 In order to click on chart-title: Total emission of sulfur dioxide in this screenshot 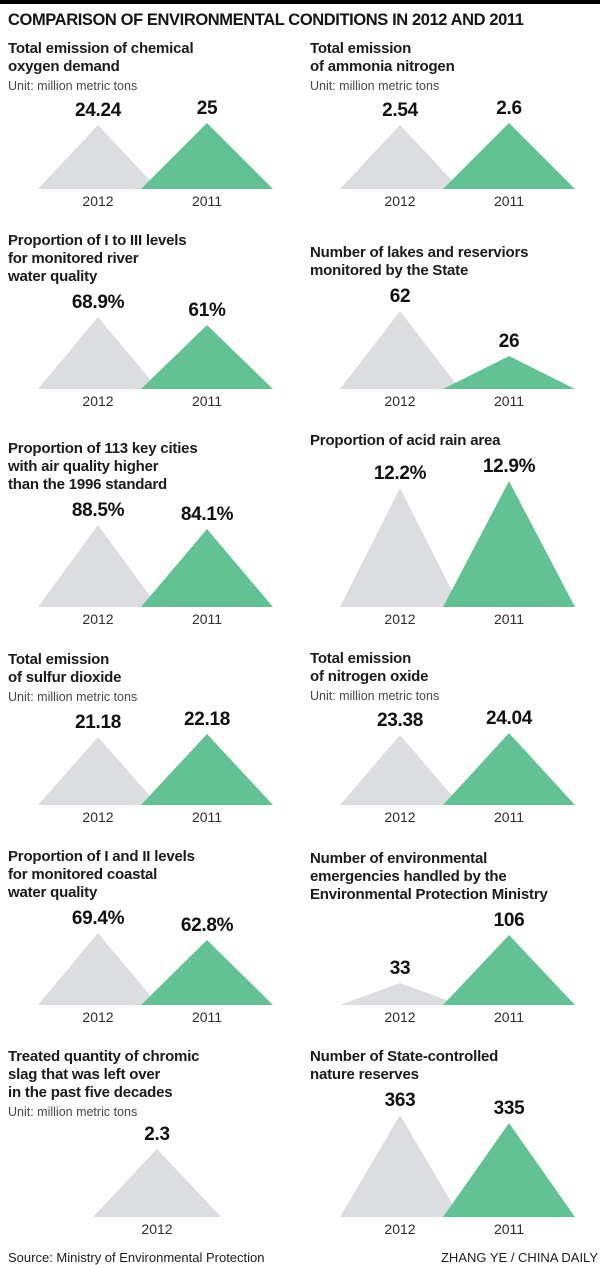, I will do `click(65, 668)`.